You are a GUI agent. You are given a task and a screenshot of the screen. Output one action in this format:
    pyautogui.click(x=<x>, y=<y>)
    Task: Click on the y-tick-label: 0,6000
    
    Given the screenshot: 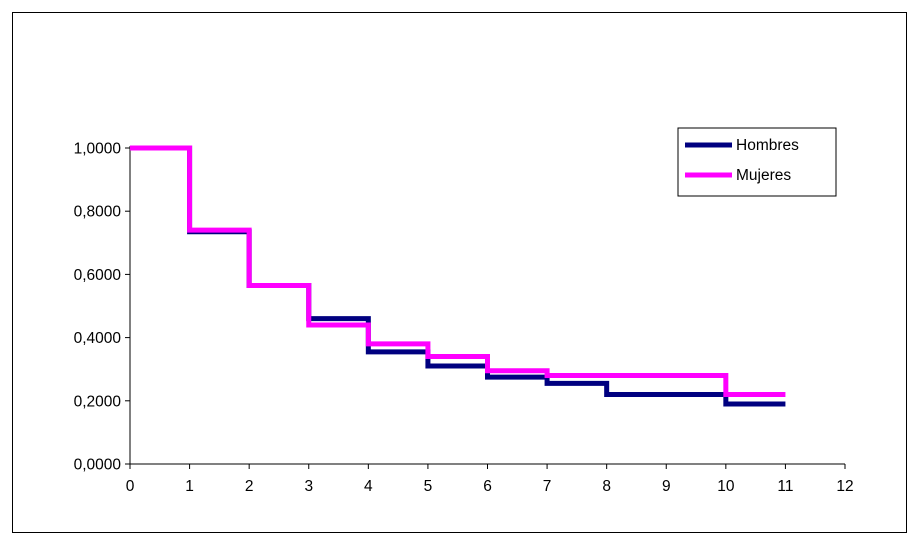 What is the action you would take?
    pyautogui.click(x=98, y=275)
    